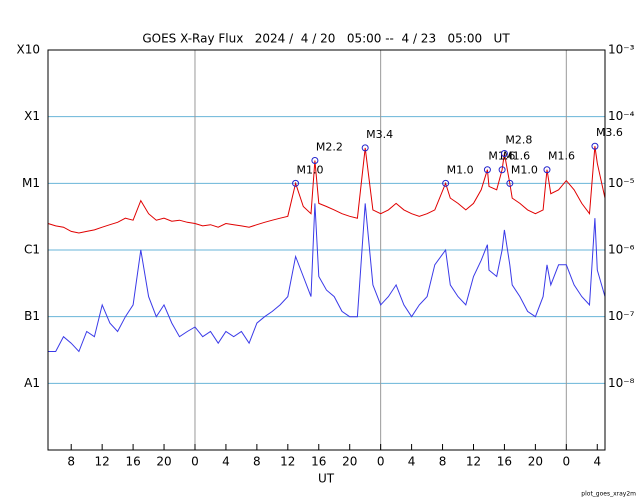 This screenshot has width=640, height=500. I want to click on y-tick-label: 10⁻⁷, so click(621, 316).